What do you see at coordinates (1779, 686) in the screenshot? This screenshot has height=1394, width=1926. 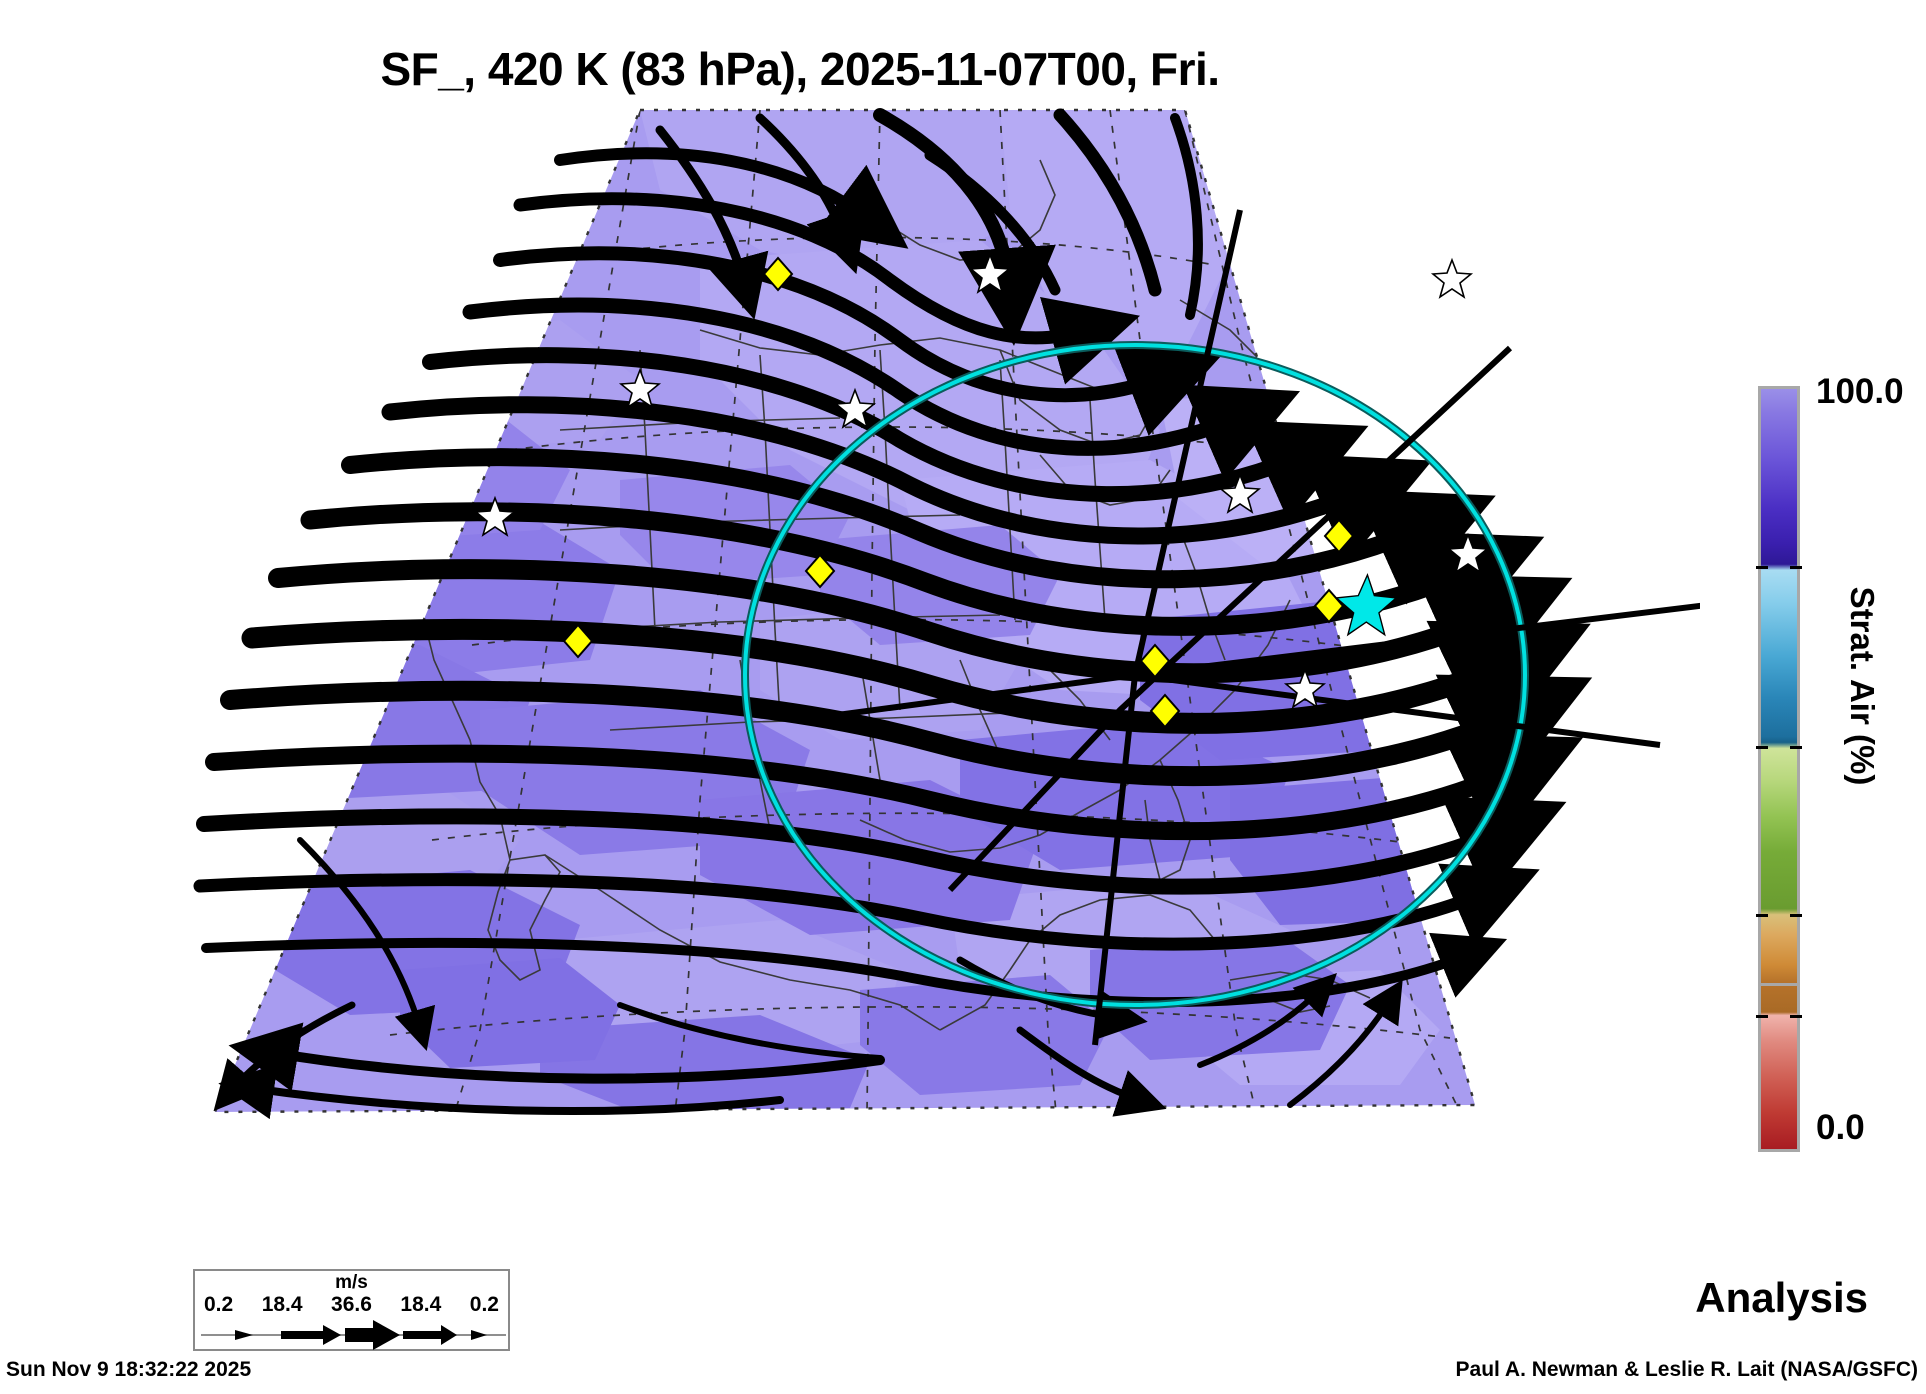 I see `colorbar-gradient` at bounding box center [1779, 686].